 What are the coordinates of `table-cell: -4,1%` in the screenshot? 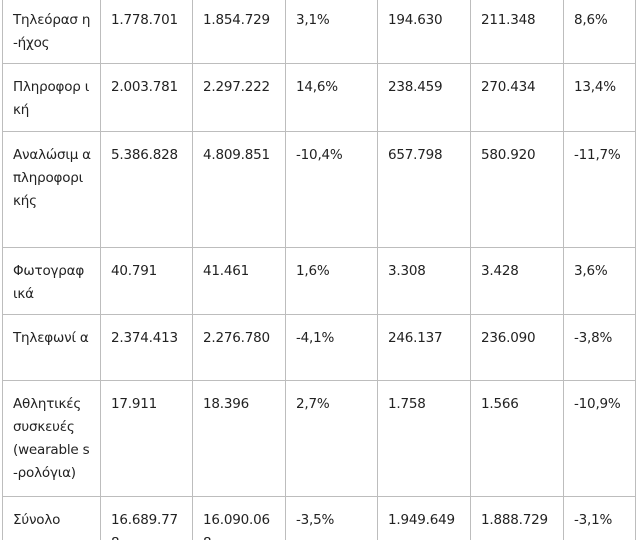 It's located at (331, 347).